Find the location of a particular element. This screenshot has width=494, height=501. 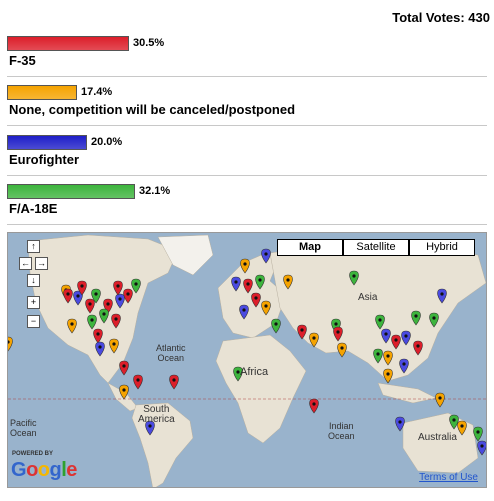

asia-label: Asia is located at coordinates (368, 297).